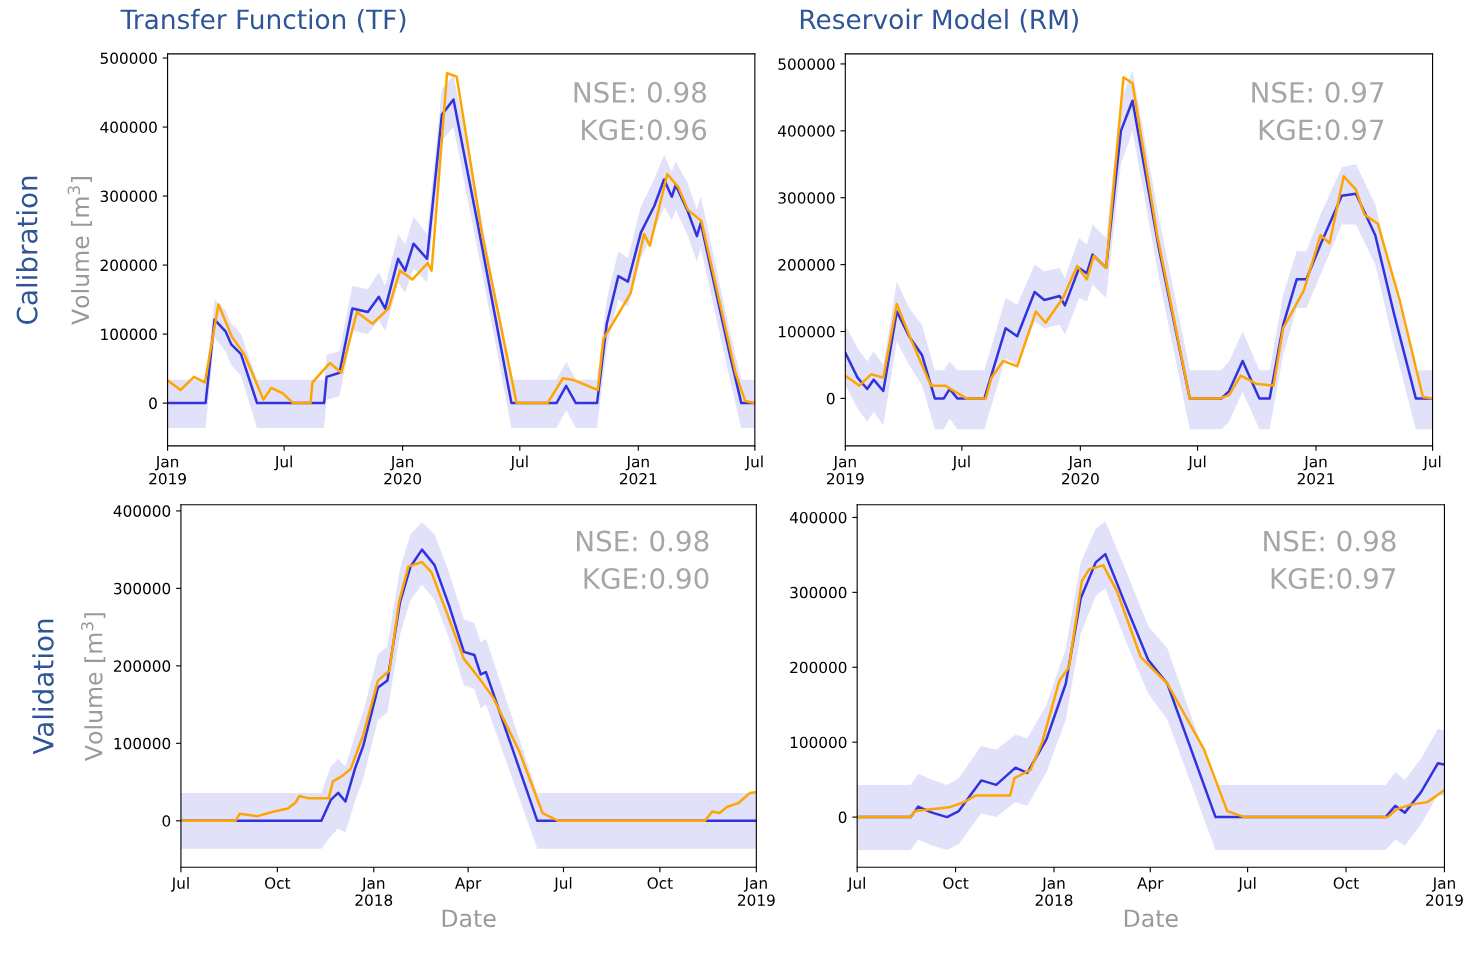 The image size is (1483, 980). I want to click on annotation: NSE: 0.98 KGE:0.96, so click(640, 111).